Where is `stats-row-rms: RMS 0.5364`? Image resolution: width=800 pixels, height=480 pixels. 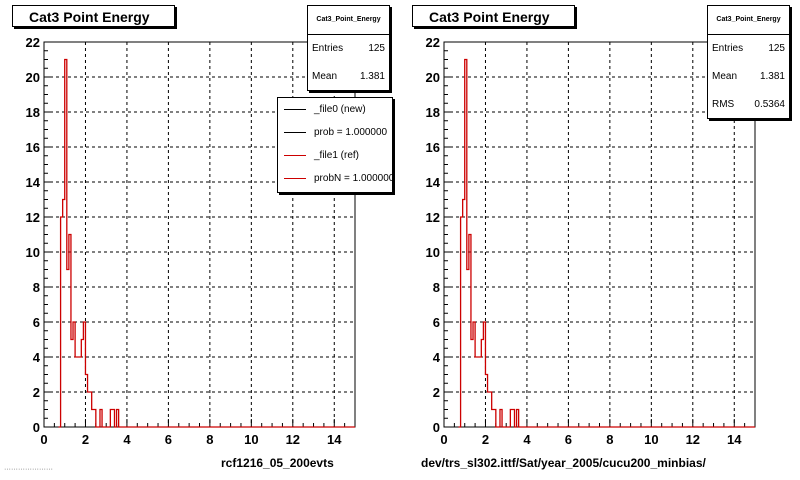 stats-row-rms: RMS 0.5364 is located at coordinates (748, 104).